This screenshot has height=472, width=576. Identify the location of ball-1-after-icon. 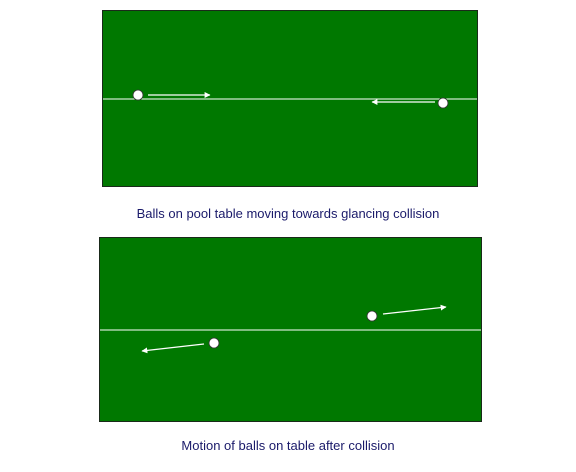
(214, 343).